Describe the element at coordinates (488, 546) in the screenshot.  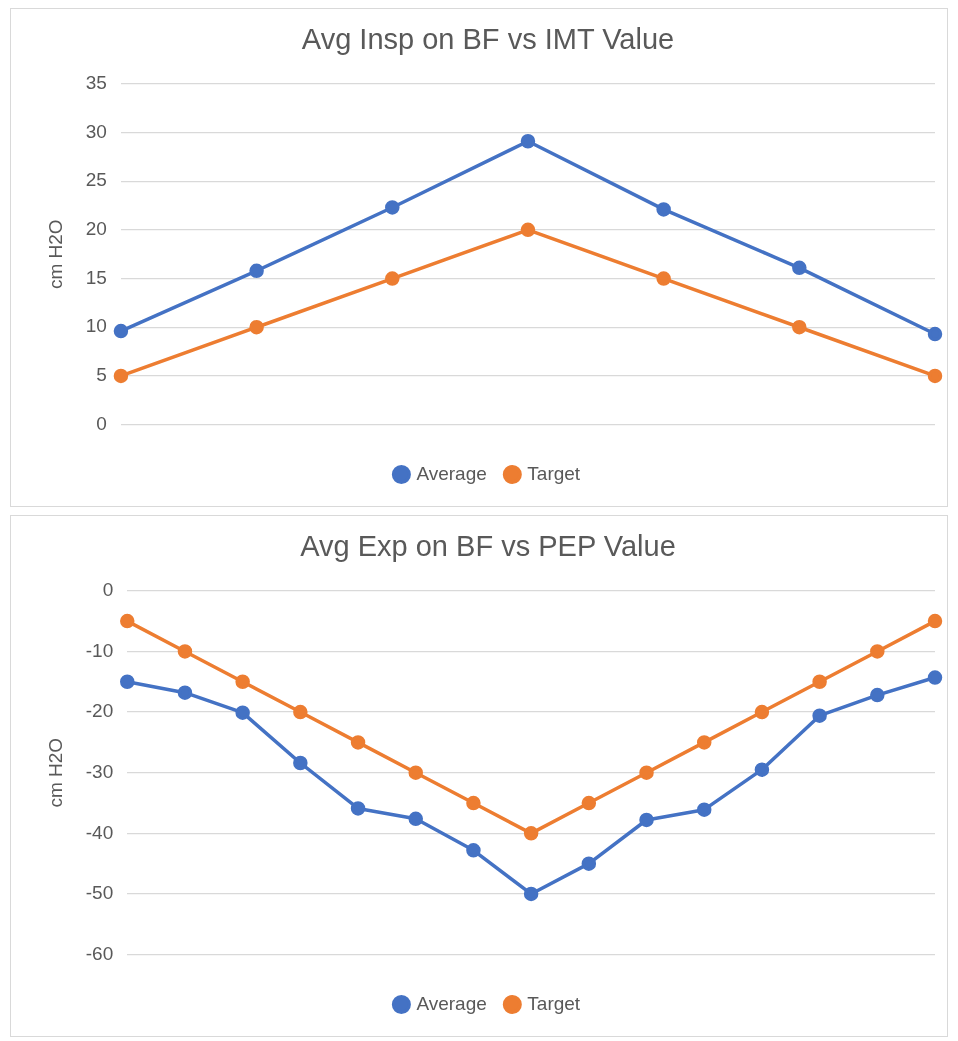
I see `chart-title: Avg Exp on BF vs PEP Value` at that location.